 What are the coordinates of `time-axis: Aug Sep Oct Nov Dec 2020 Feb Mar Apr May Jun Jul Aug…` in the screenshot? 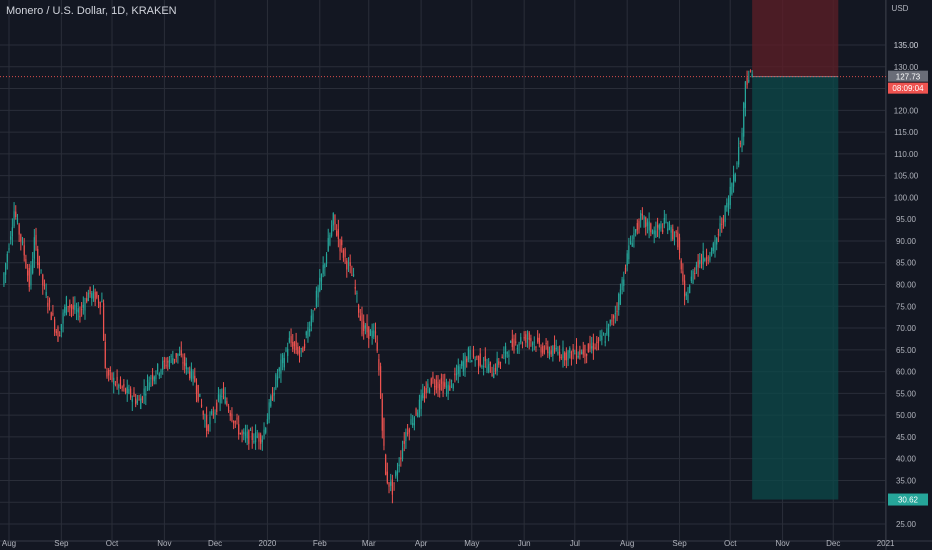 It's located at (448, 543).